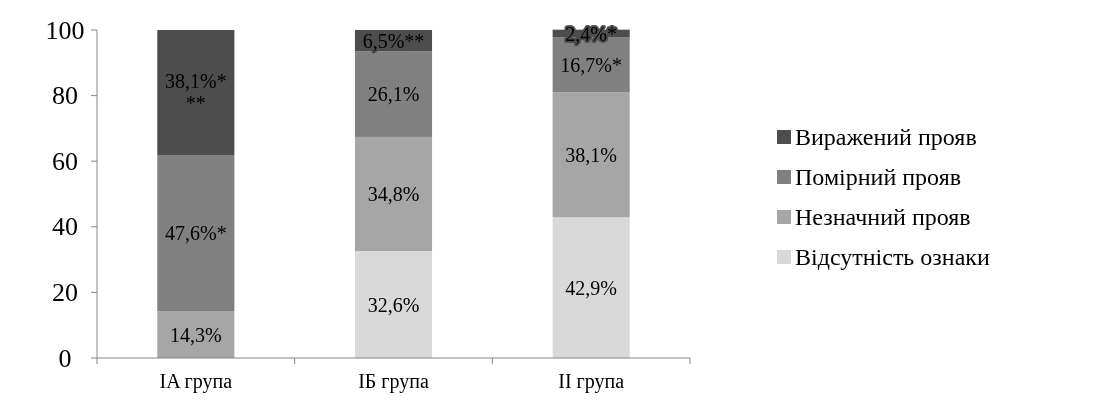 This screenshot has height=412, width=1102. Describe the element at coordinates (892, 257) in the screenshot. I see `legend-label: Відсутність ознаки` at that location.